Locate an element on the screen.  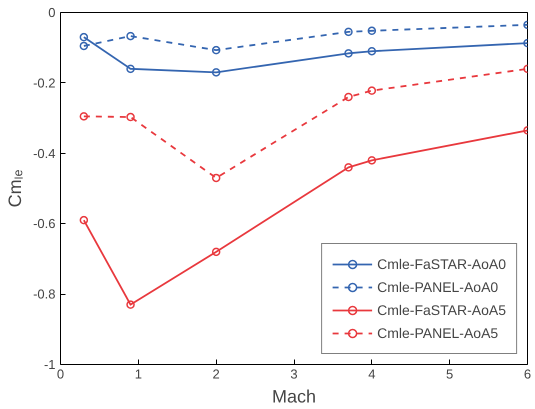
legend-label: Cmle-PANEL-AoA0 is located at coordinates (437, 287).